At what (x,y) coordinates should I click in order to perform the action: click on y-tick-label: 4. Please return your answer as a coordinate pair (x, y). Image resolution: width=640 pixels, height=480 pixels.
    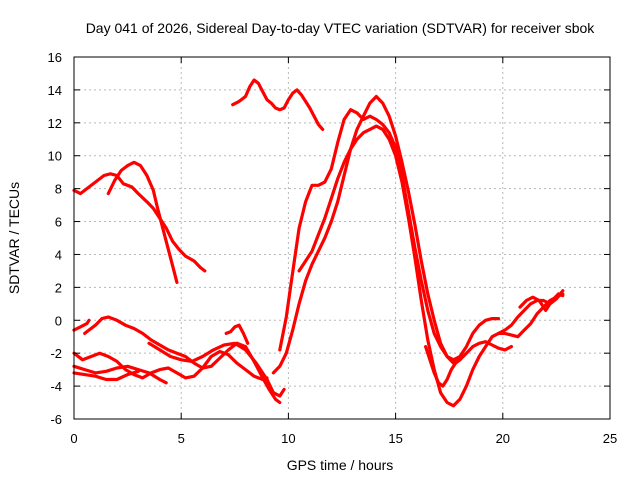
    Looking at the image, I should click on (58, 254).